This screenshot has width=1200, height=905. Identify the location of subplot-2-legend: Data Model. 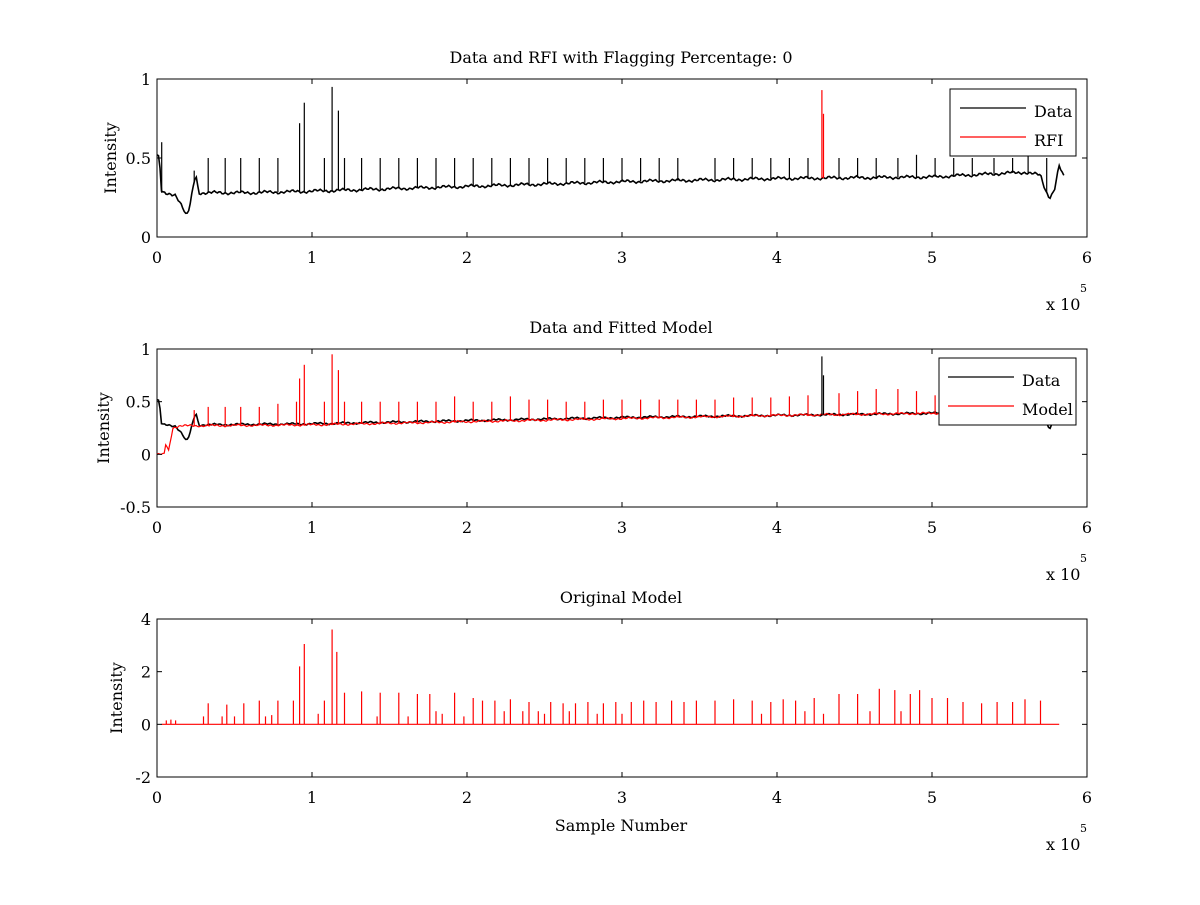
(1007, 391).